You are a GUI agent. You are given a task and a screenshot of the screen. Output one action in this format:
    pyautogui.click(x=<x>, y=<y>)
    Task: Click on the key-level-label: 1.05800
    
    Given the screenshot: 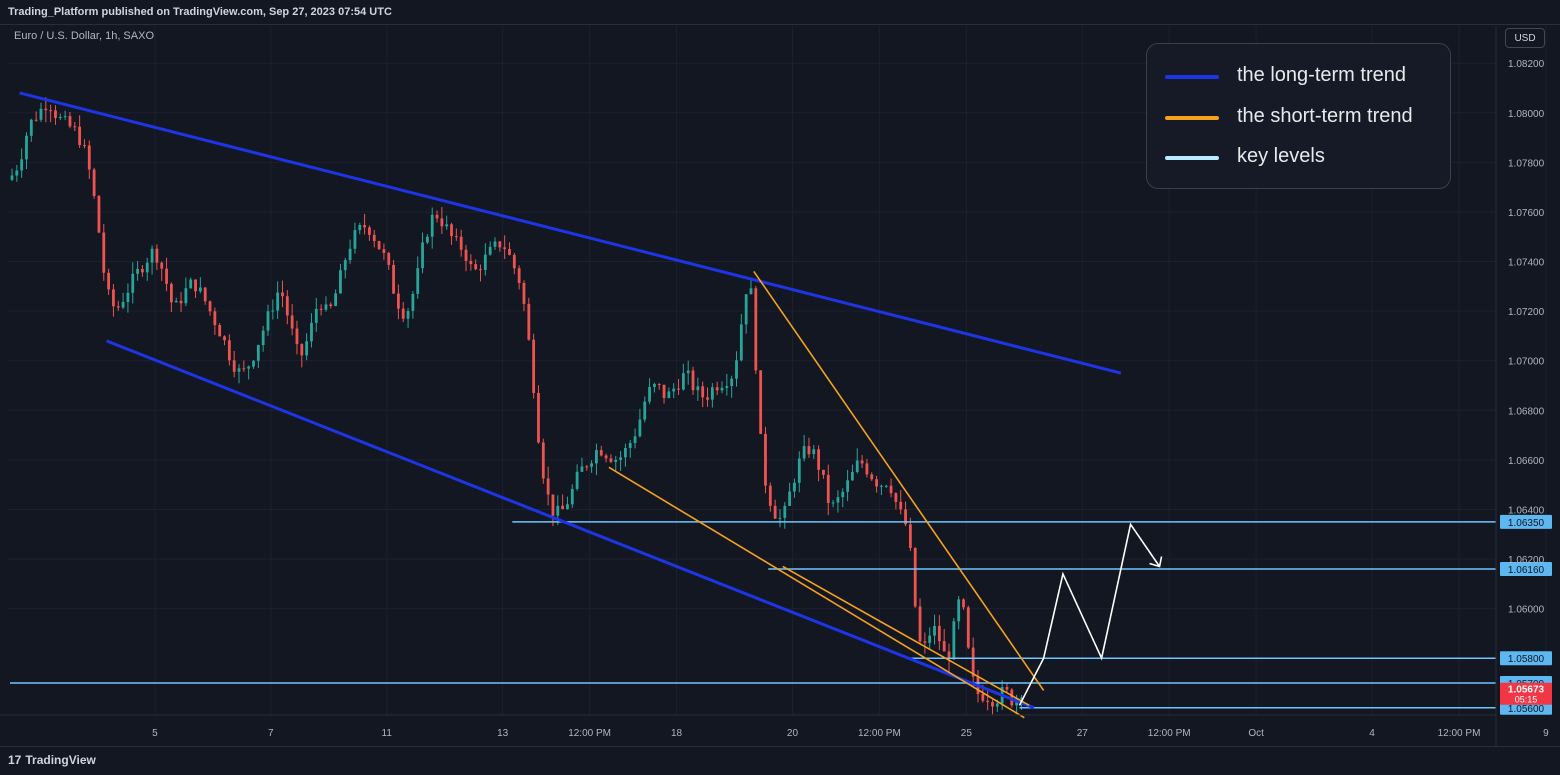 What is the action you would take?
    pyautogui.click(x=1526, y=659)
    